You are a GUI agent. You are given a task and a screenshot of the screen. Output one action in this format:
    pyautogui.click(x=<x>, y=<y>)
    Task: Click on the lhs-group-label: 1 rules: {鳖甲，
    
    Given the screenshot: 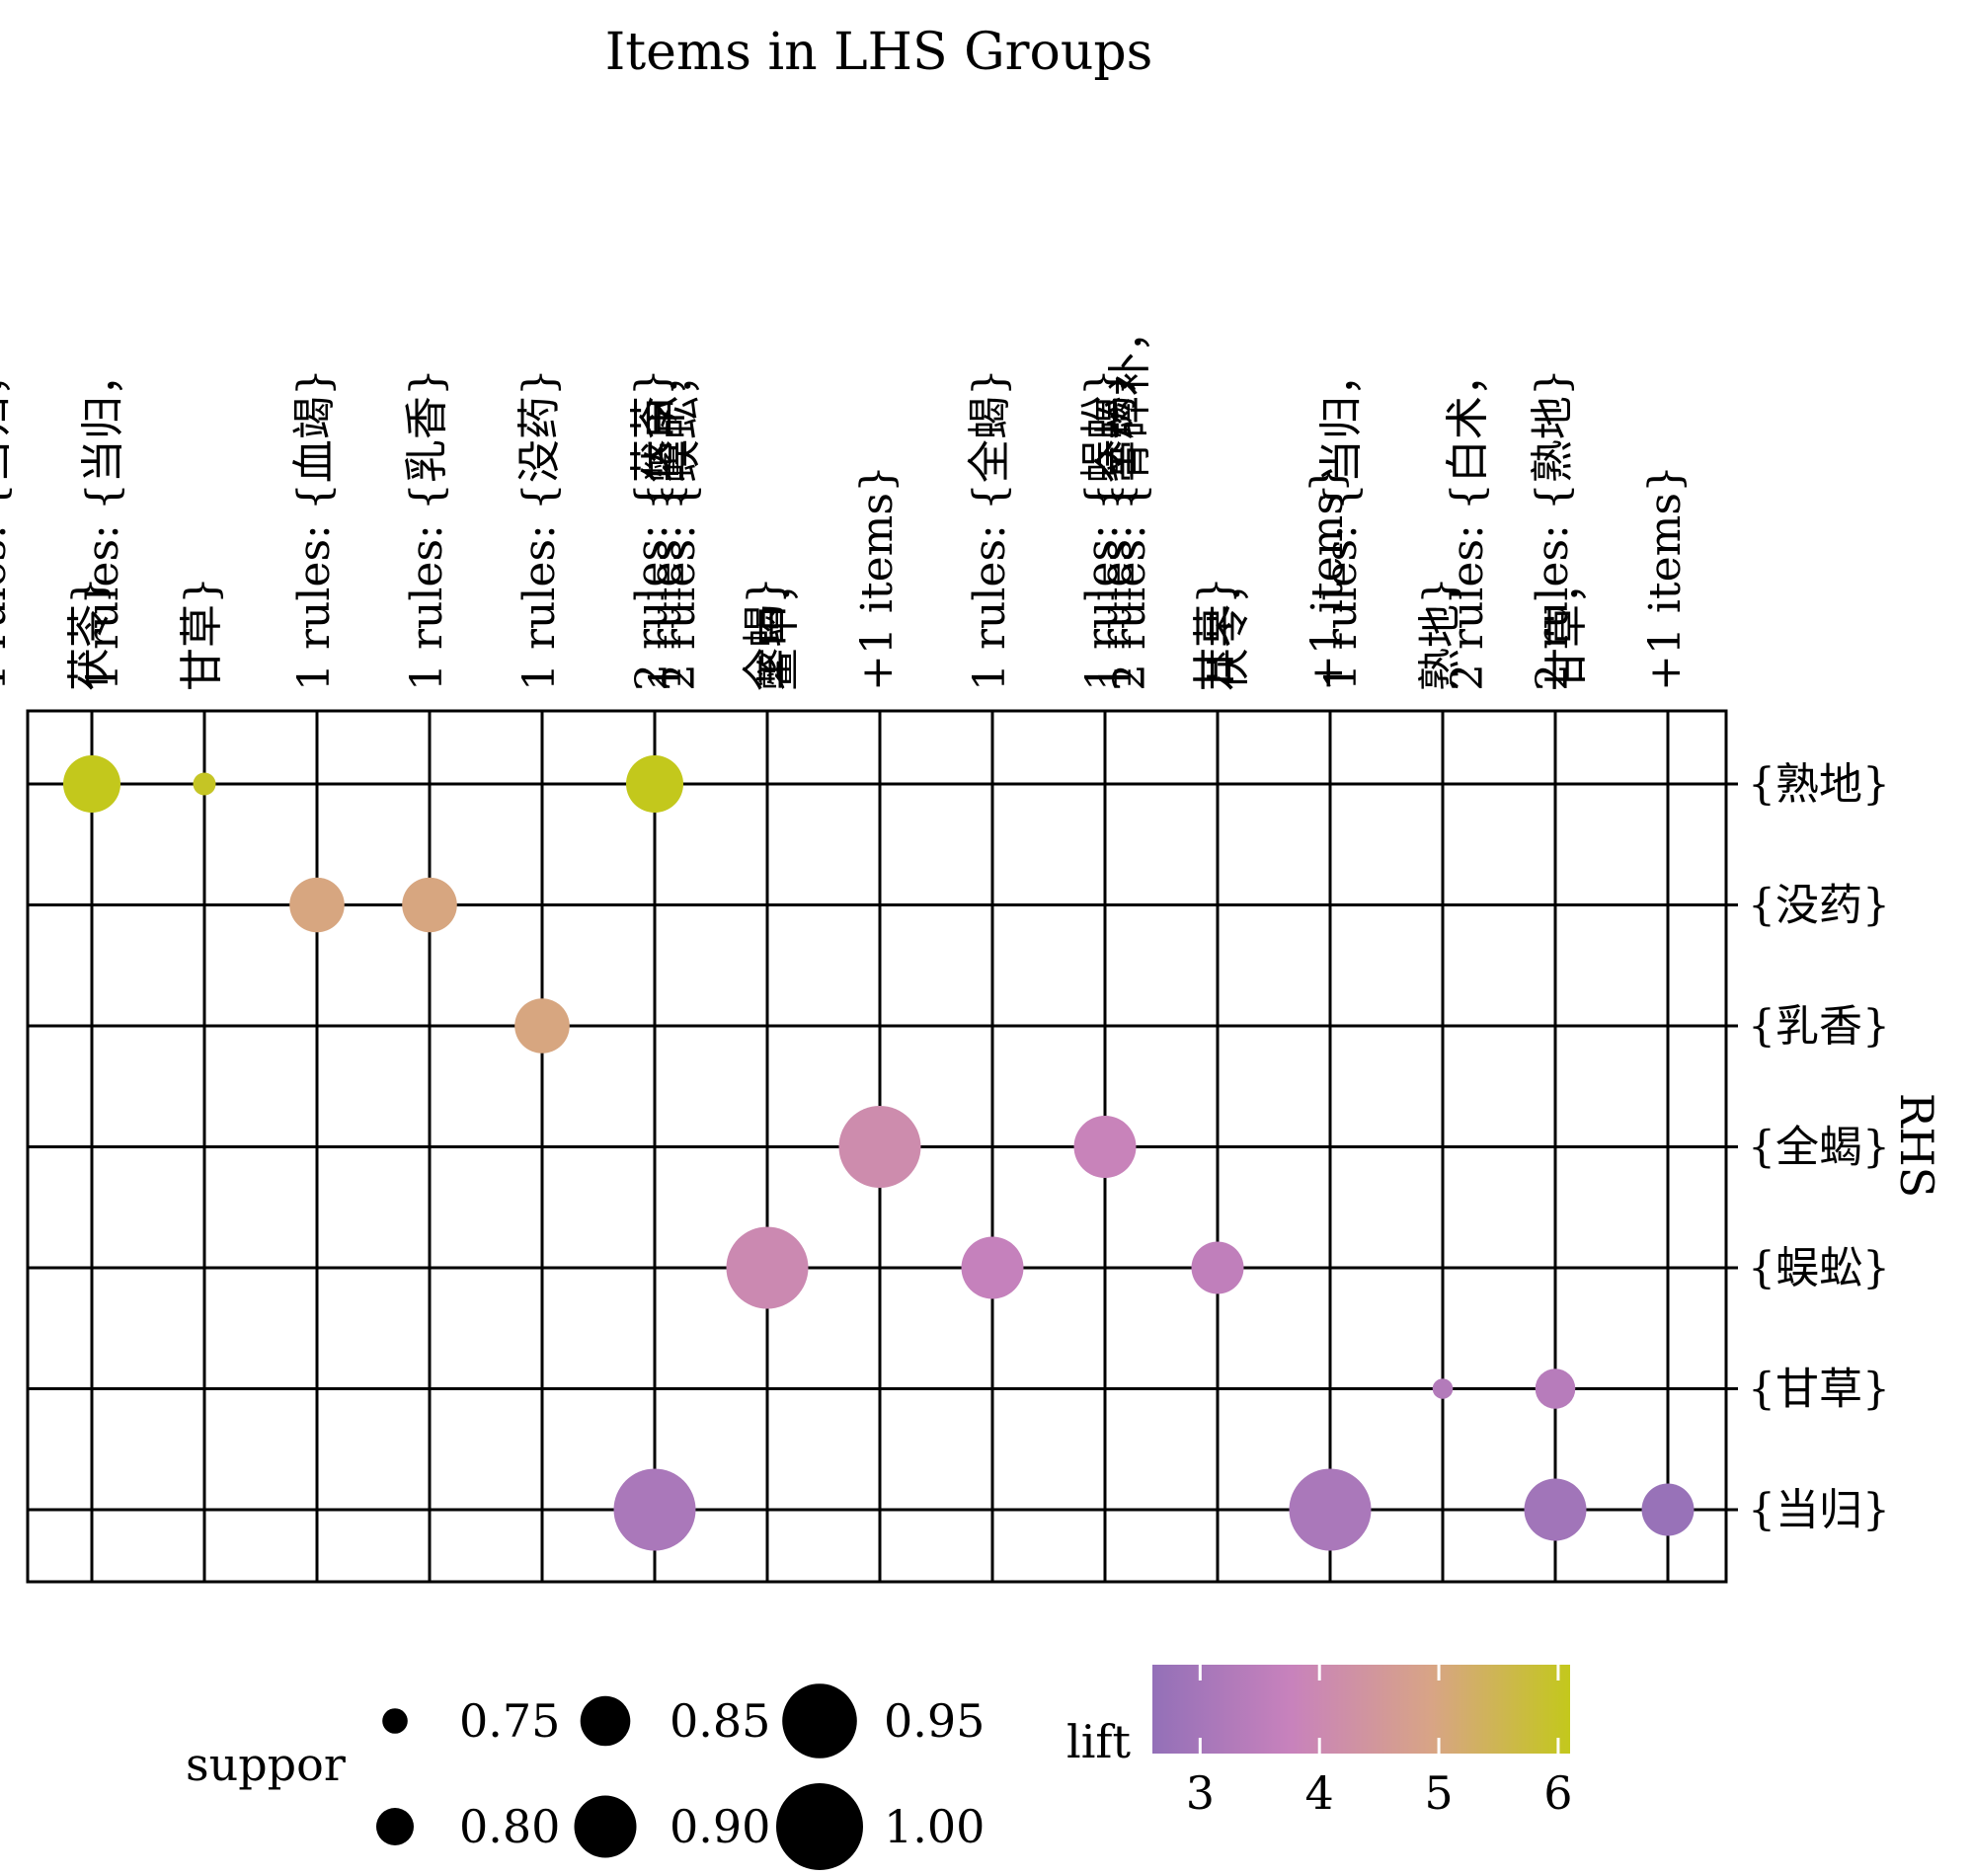 What is the action you would take?
    pyautogui.click(x=666, y=522)
    